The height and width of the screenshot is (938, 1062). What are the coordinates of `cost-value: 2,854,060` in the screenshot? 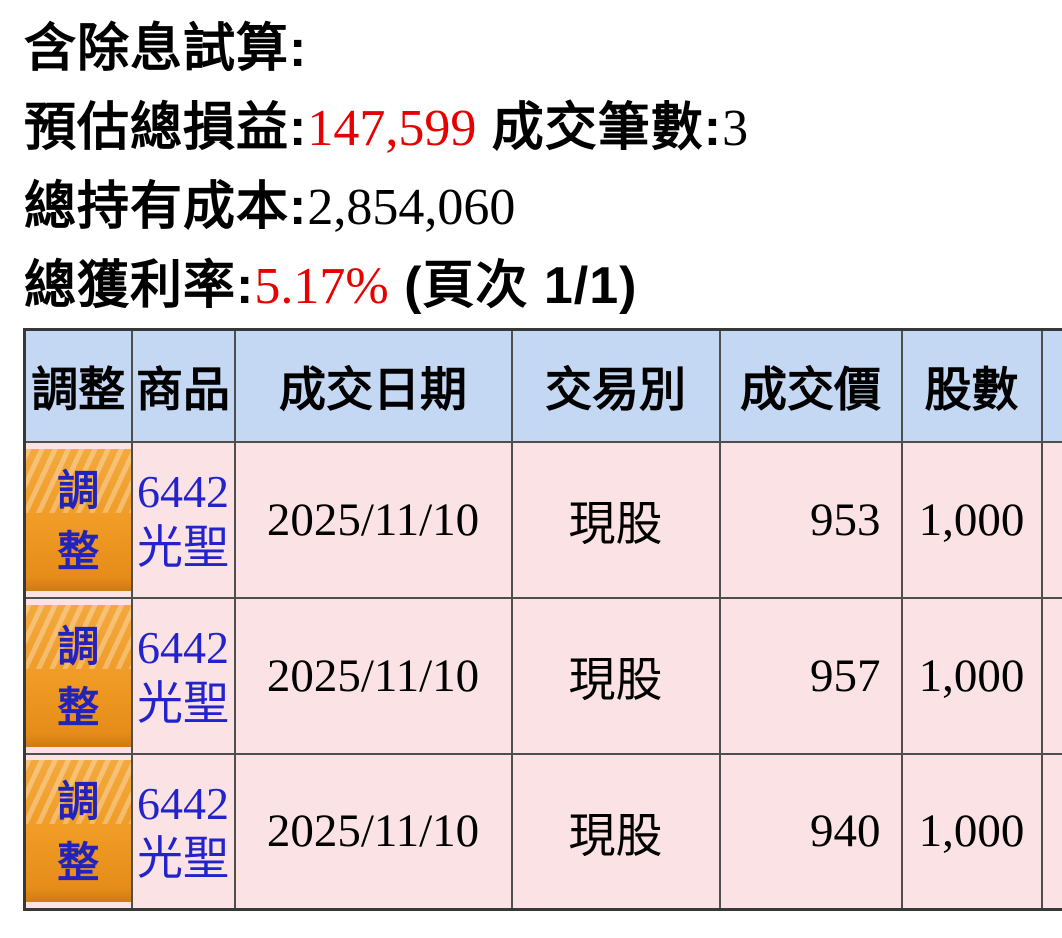 It's located at (411, 207).